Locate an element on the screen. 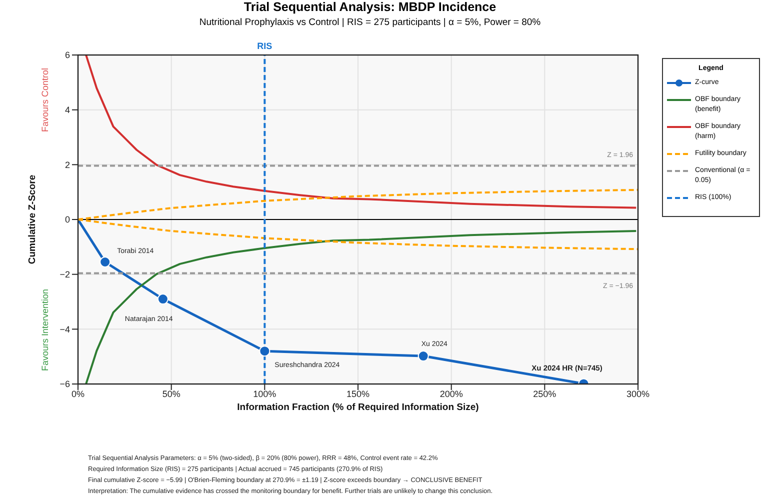 This screenshot has width=762, height=499. y-tick-label: 2 is located at coordinates (67, 165).